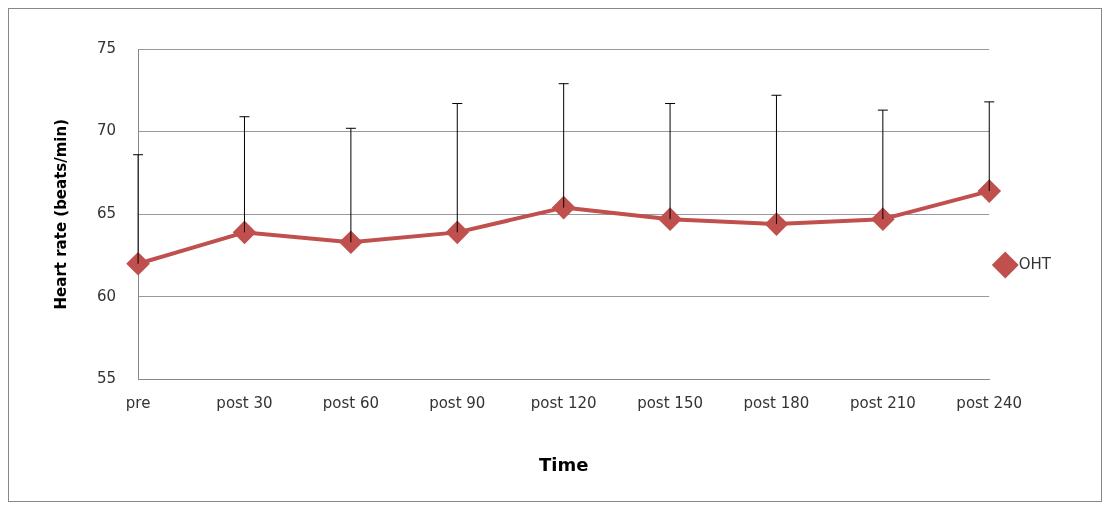 The image size is (1110, 510). Describe the element at coordinates (244, 403) in the screenshot. I see `x-tick-label: post 30` at that location.